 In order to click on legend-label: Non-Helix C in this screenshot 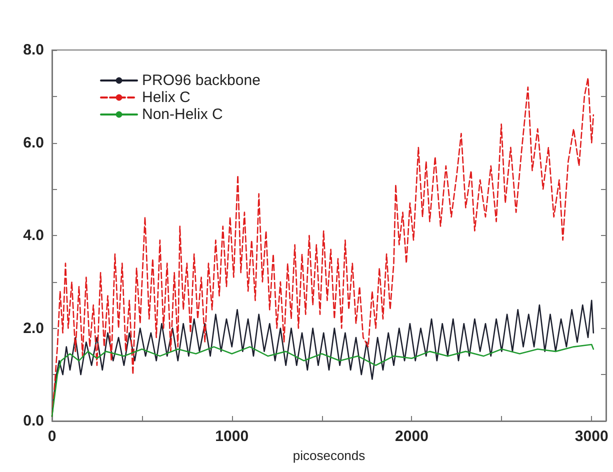, I will do `click(183, 114)`.